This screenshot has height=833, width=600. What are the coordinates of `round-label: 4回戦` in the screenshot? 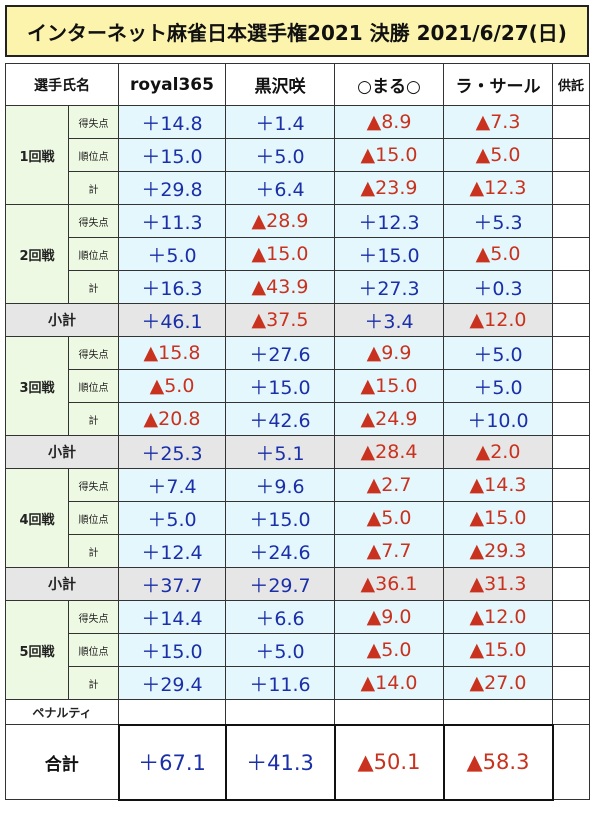 It's located at (37, 518).